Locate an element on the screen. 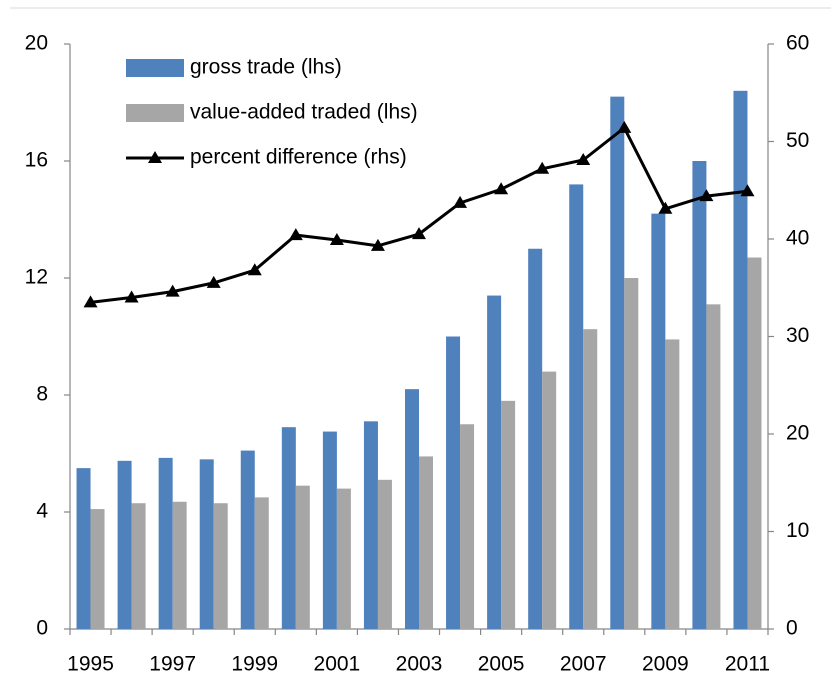  x-tick-label: 1997 is located at coordinates (172, 664).